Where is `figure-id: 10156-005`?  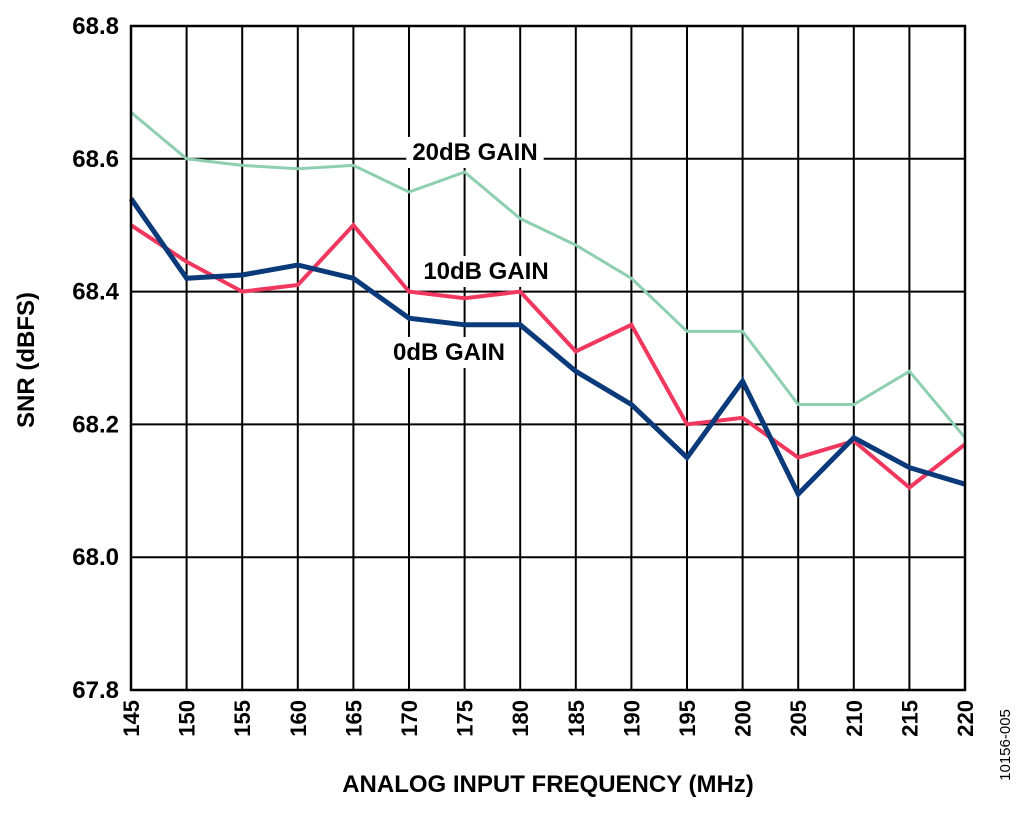 figure-id: 10156-005 is located at coordinates (1005, 745).